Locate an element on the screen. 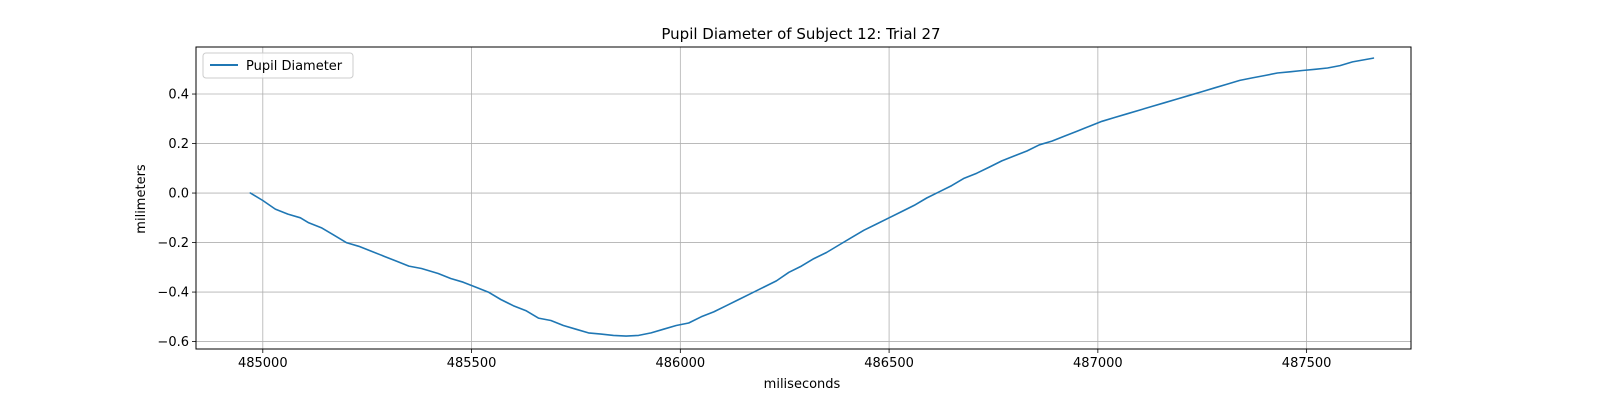 The height and width of the screenshot is (404, 1600). y-tick-label: 0.0 is located at coordinates (178, 194).